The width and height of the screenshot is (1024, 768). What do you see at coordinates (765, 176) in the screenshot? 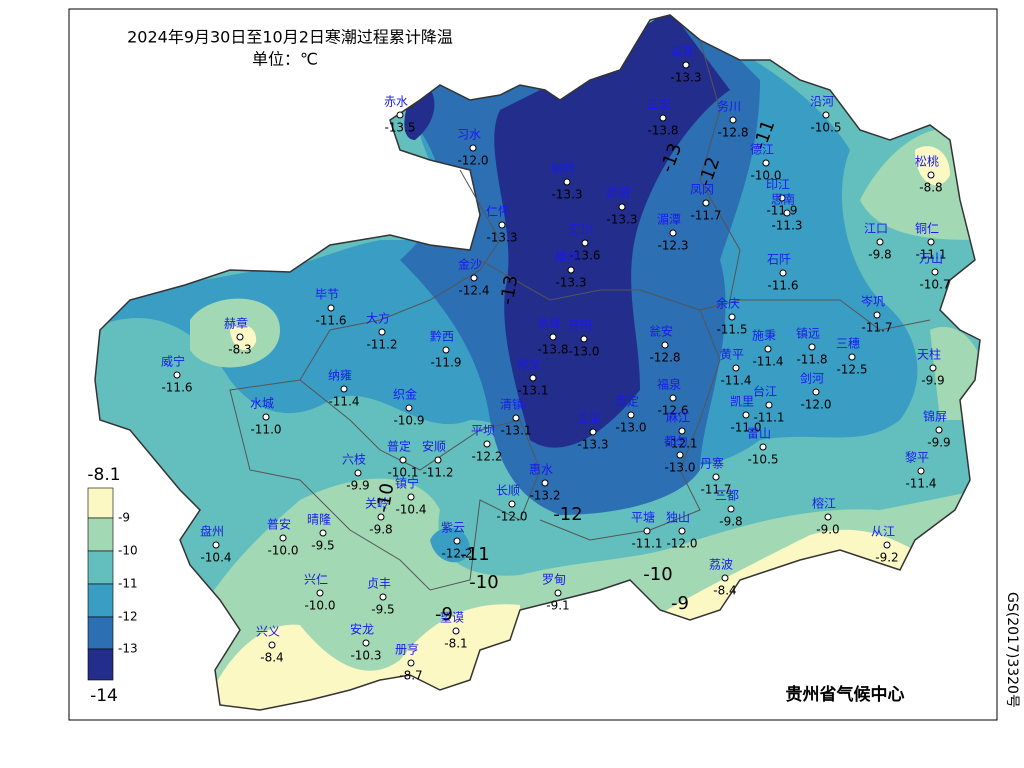
I see `station-value: -10.0` at bounding box center [765, 176].